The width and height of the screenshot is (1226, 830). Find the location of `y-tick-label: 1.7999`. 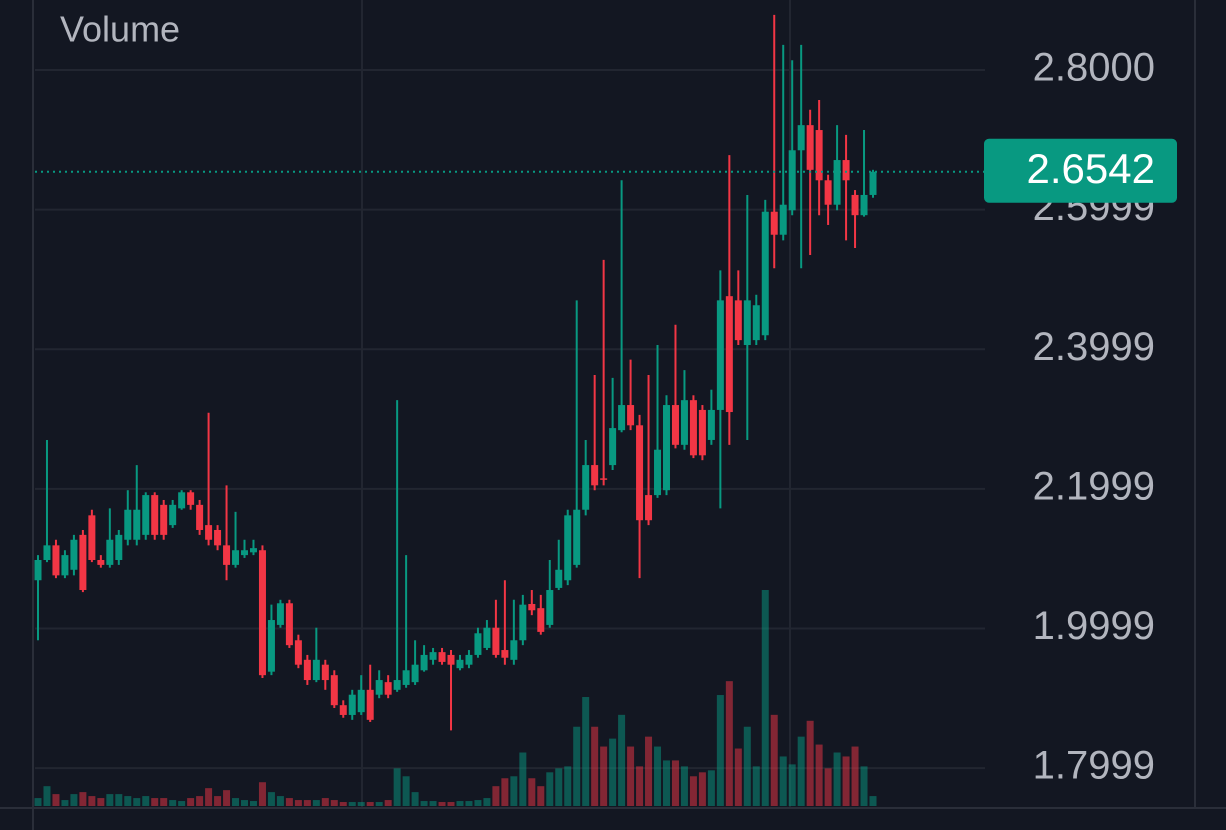

y-tick-label: 1.7999 is located at coordinates (1094, 766).